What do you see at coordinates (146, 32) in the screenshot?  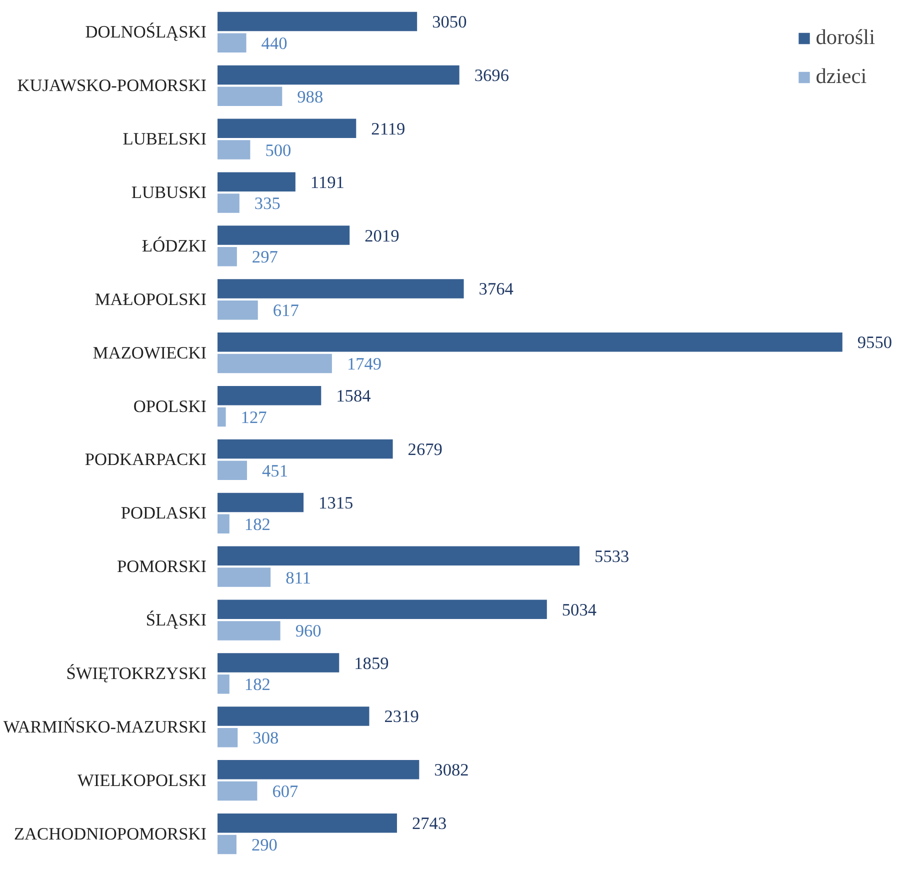 I see `y-tick-label: DOLNOŚLĄSKI` at bounding box center [146, 32].